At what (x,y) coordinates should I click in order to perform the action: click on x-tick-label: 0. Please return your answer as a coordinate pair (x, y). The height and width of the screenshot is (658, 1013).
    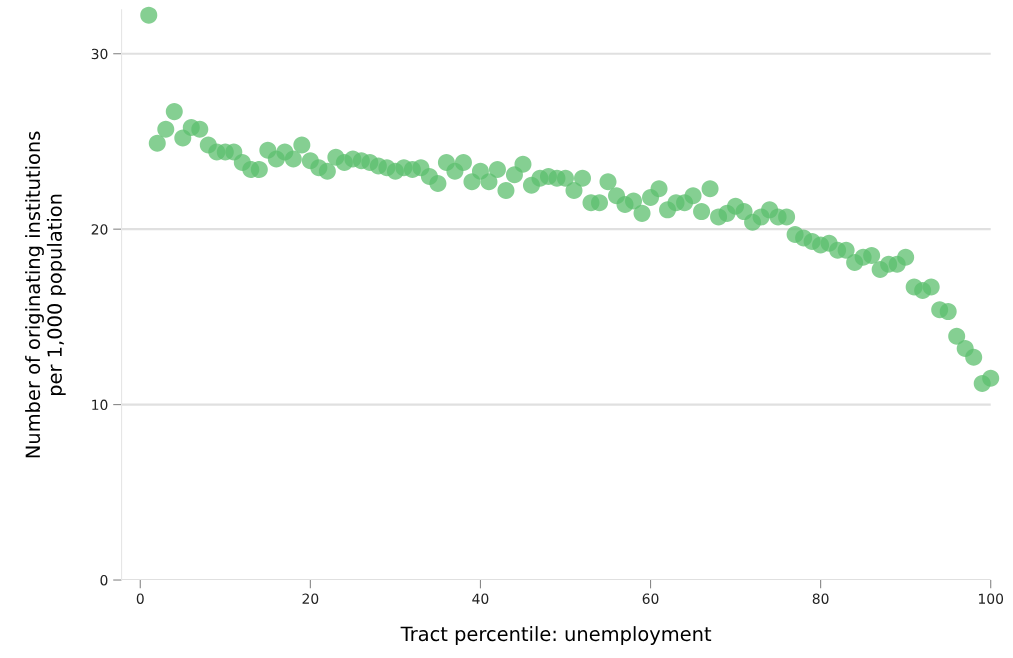
    Looking at the image, I should click on (140, 598).